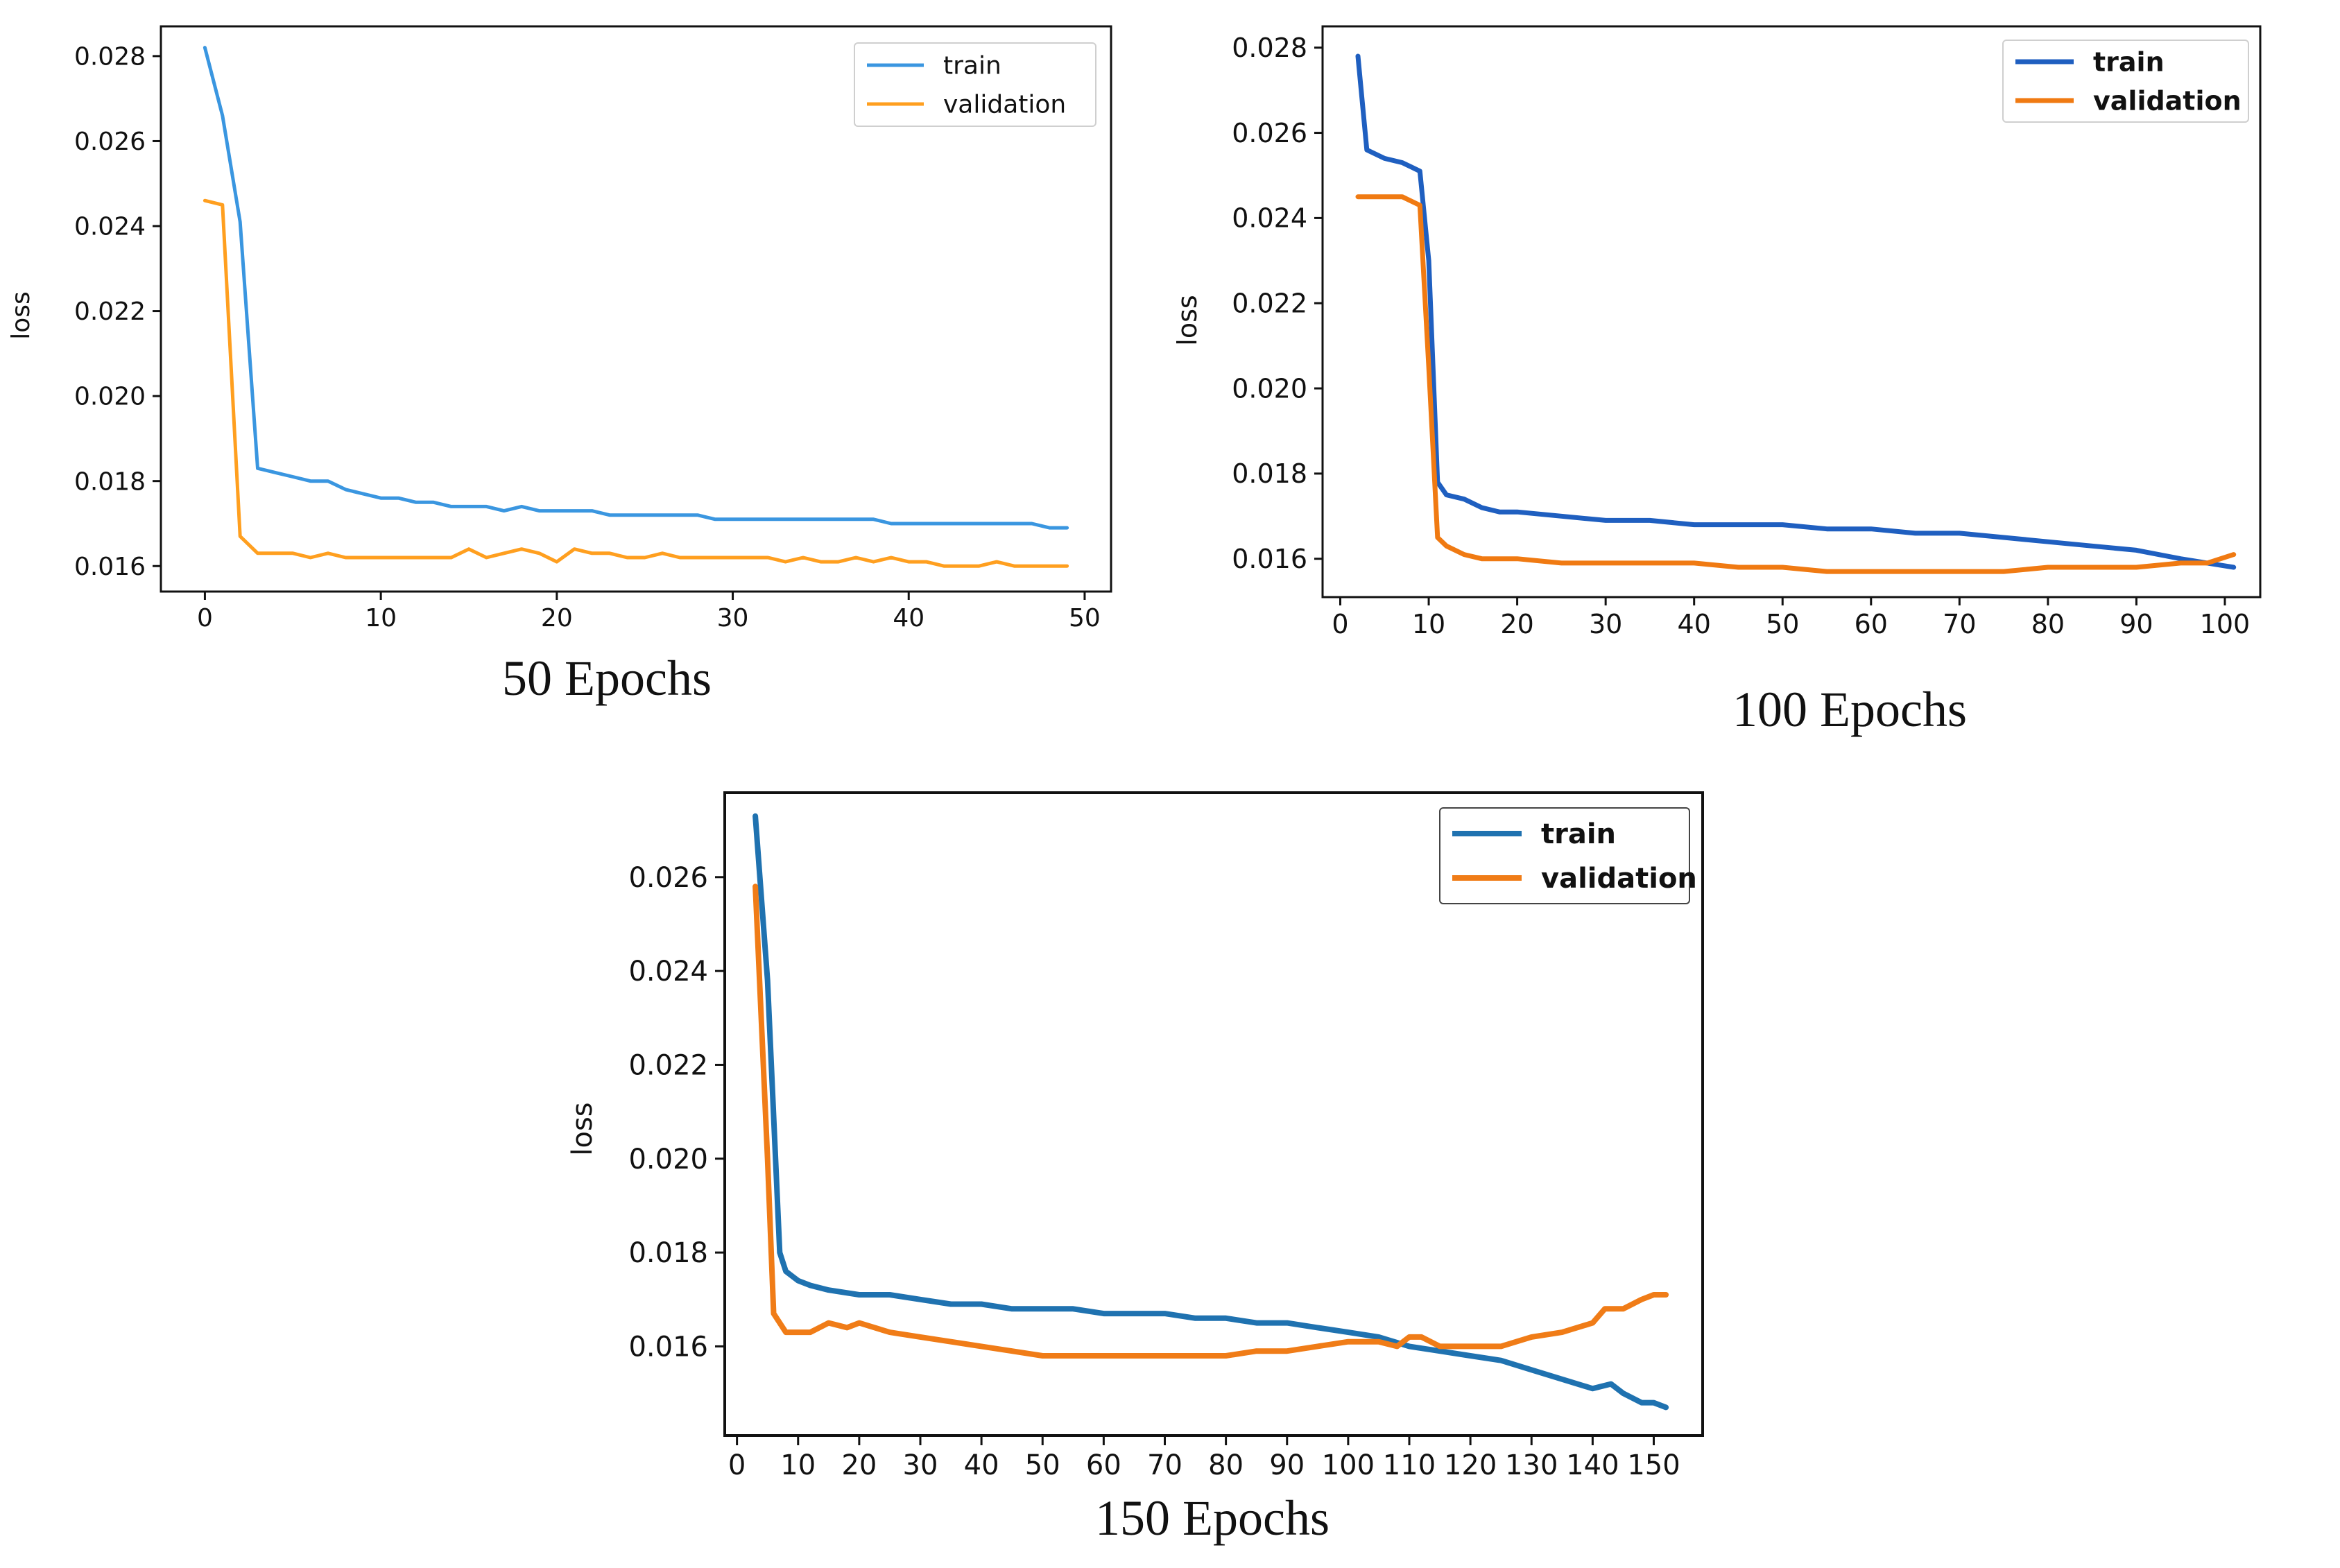  What do you see at coordinates (1470, 1465) in the screenshot?
I see `x-tick-label: 120` at bounding box center [1470, 1465].